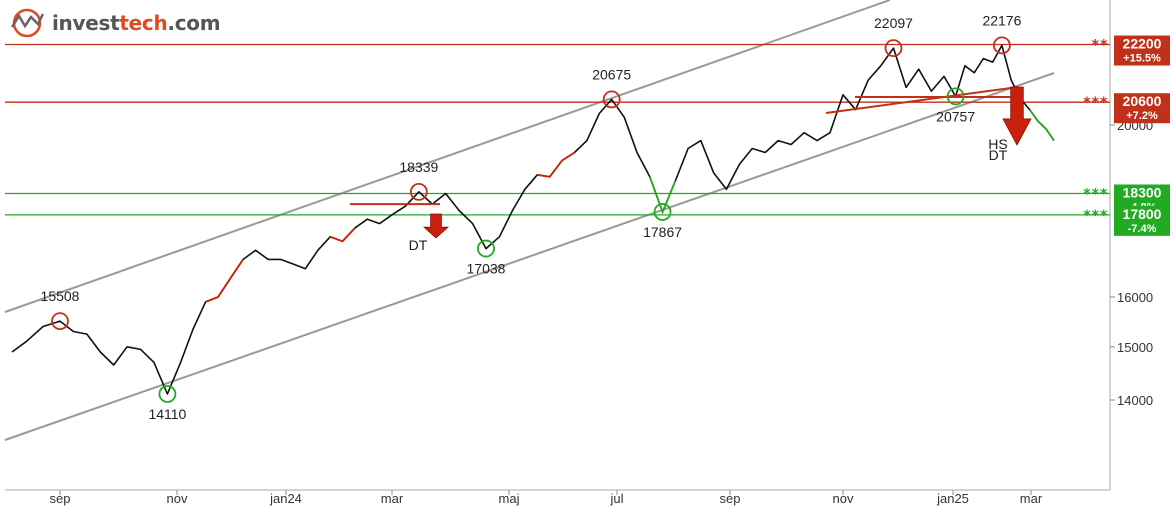  What do you see at coordinates (952, 498) in the screenshot?
I see `x-tick-label: jan25` at bounding box center [952, 498].